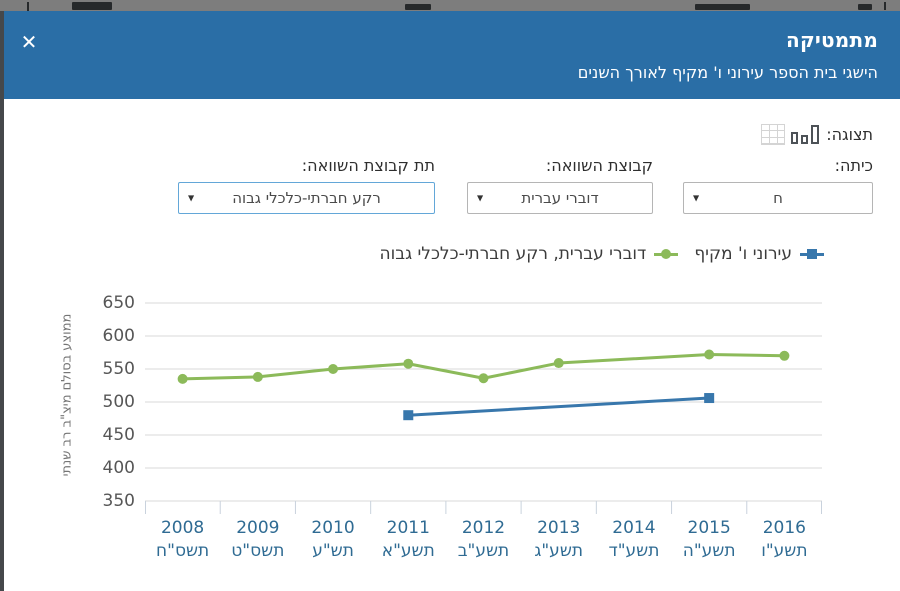 Image resolution: width=900 pixels, height=591 pixels. Describe the element at coordinates (784, 539) in the screenshot. I see `x-axis-label: 2016 תשע"ו` at that location.